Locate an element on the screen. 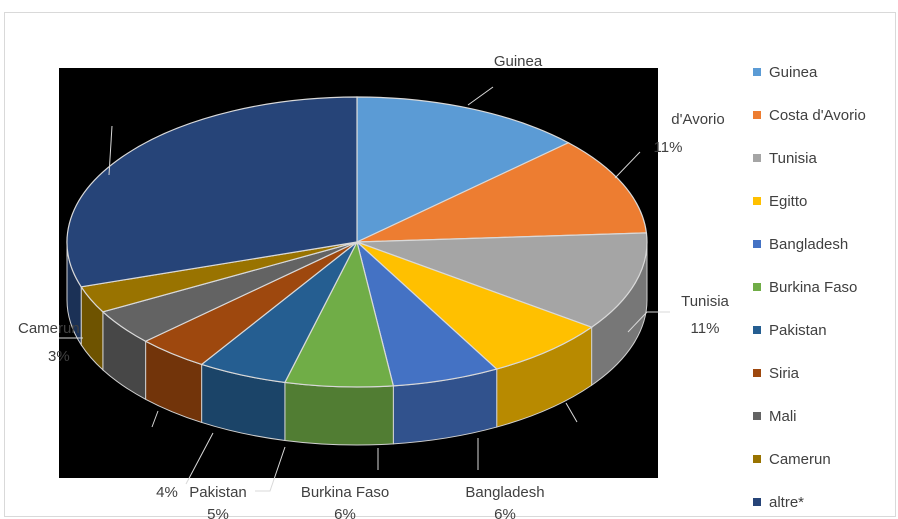 This screenshot has width=898, height=519. legend-item-egitto: Egitto is located at coordinates (780, 201).